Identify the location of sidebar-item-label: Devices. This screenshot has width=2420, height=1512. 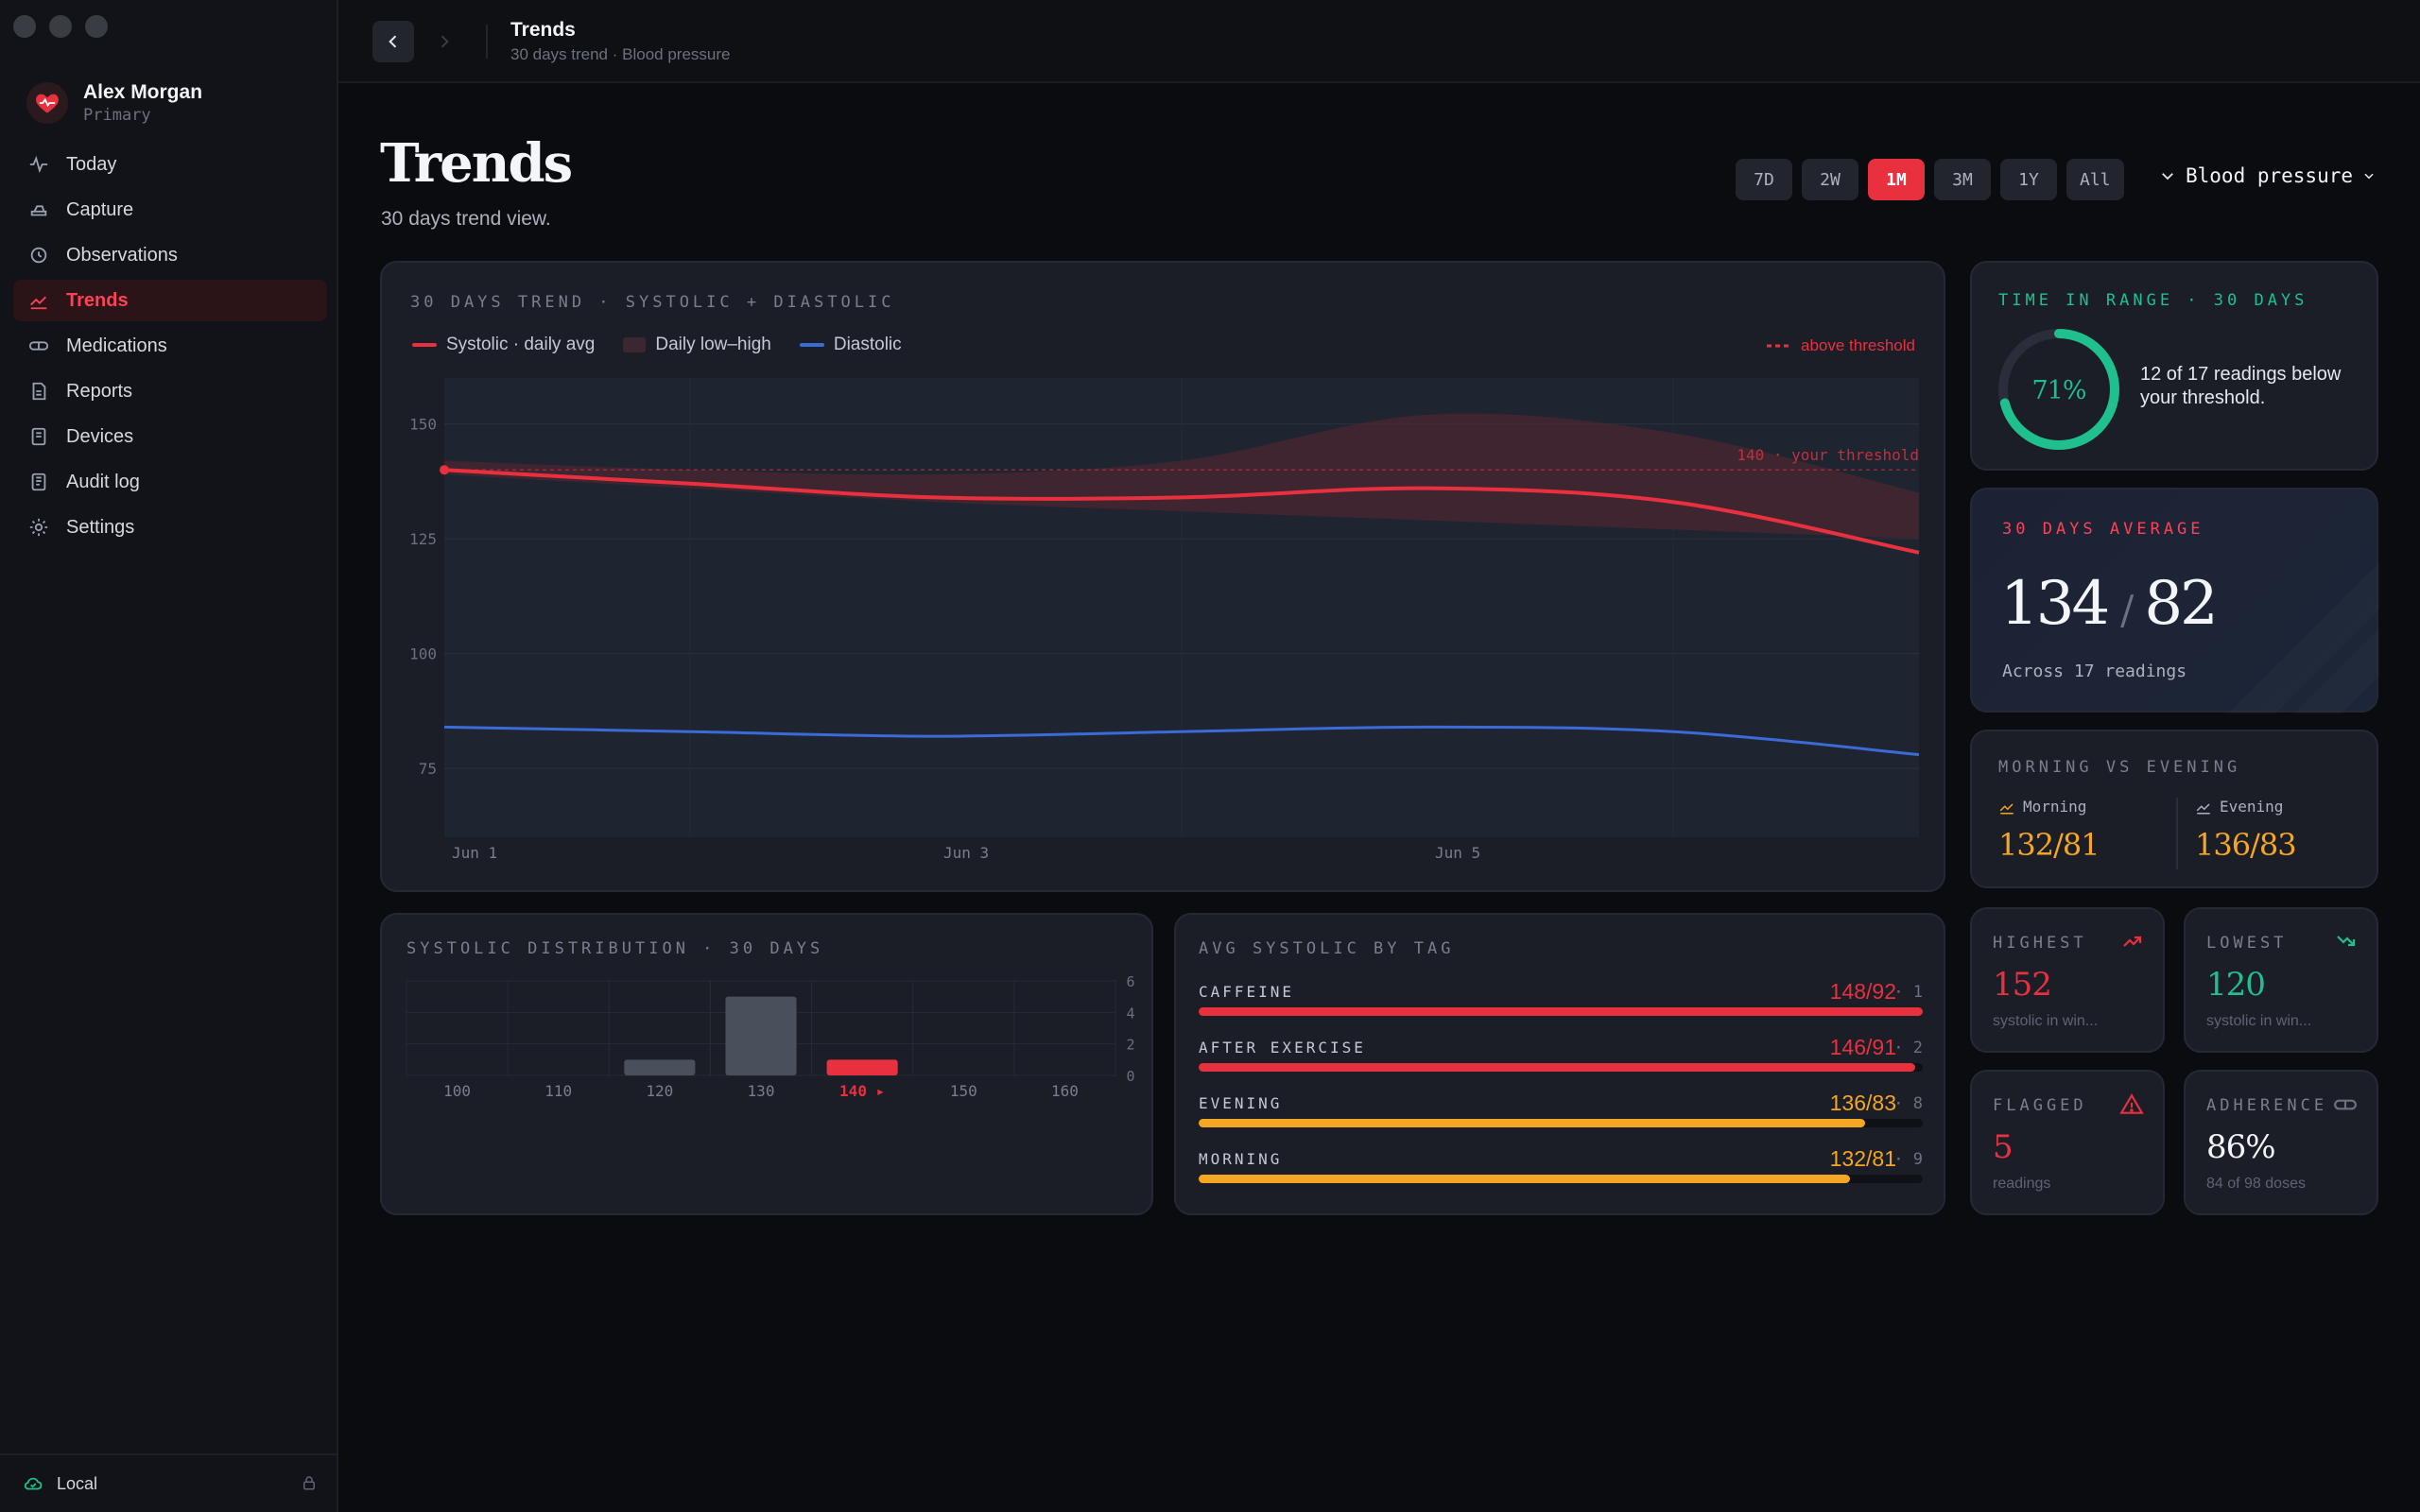
(100, 436).